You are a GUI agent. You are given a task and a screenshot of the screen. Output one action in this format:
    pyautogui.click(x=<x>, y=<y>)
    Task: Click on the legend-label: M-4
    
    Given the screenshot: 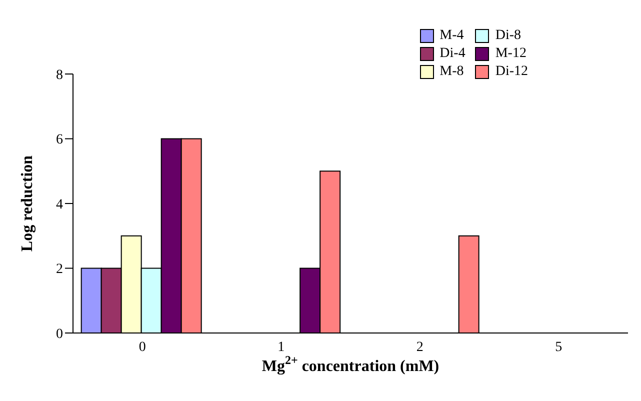 What is the action you would take?
    pyautogui.click(x=452, y=36)
    